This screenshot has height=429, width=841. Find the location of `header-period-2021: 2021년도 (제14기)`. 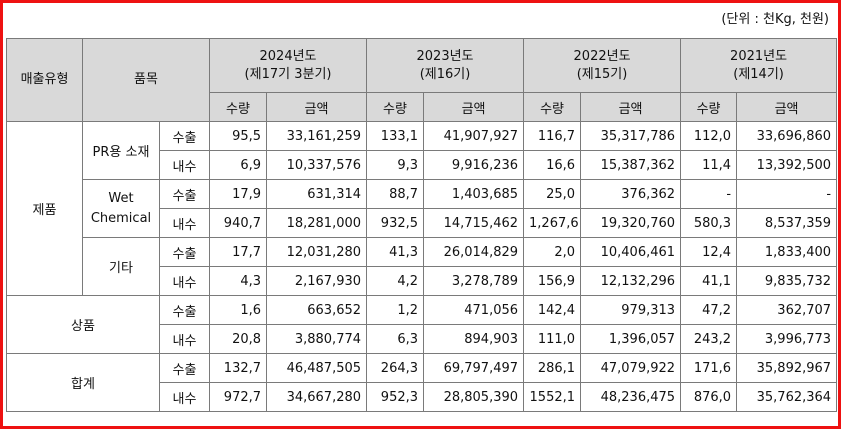

header-period-2021: 2021년도 (제14기) is located at coordinates (759, 65).